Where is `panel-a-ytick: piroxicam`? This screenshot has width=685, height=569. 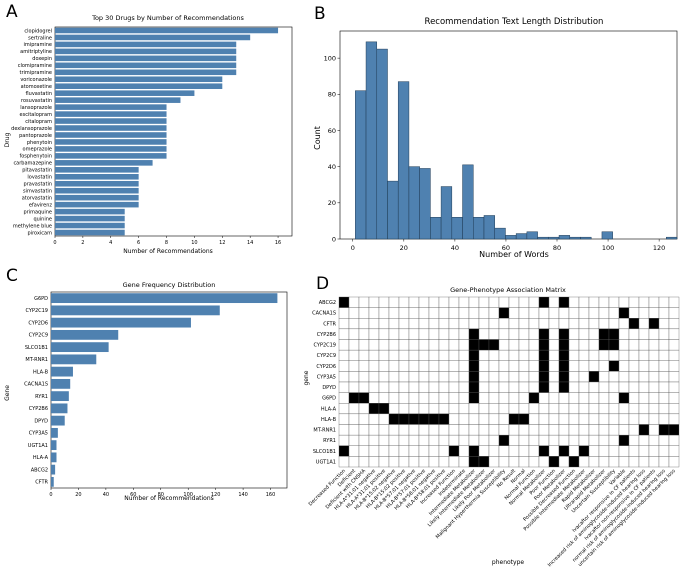 panel-a-ytick: piroxicam is located at coordinates (40, 233).